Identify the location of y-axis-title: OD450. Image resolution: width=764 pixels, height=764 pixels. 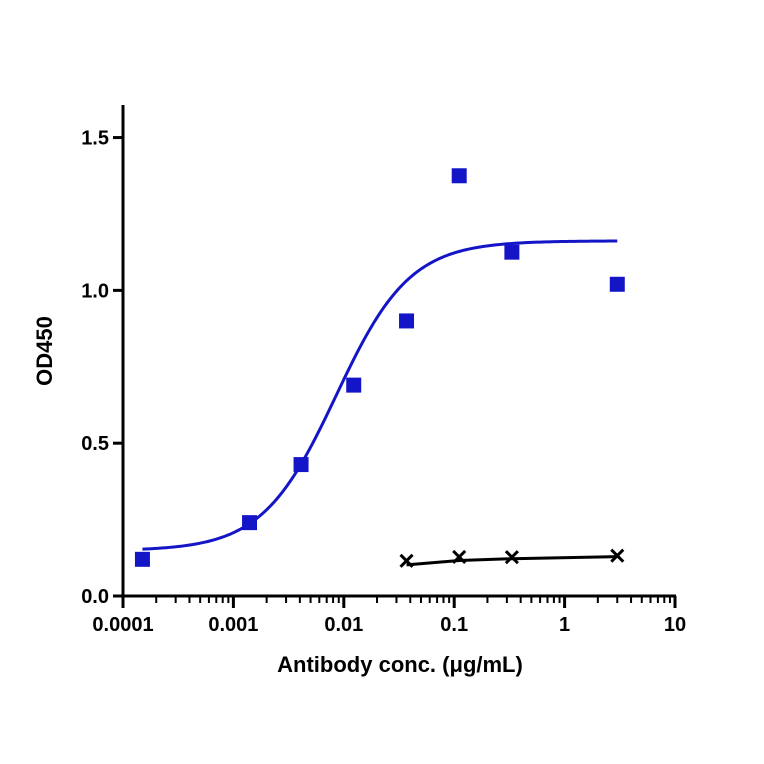
(44, 351).